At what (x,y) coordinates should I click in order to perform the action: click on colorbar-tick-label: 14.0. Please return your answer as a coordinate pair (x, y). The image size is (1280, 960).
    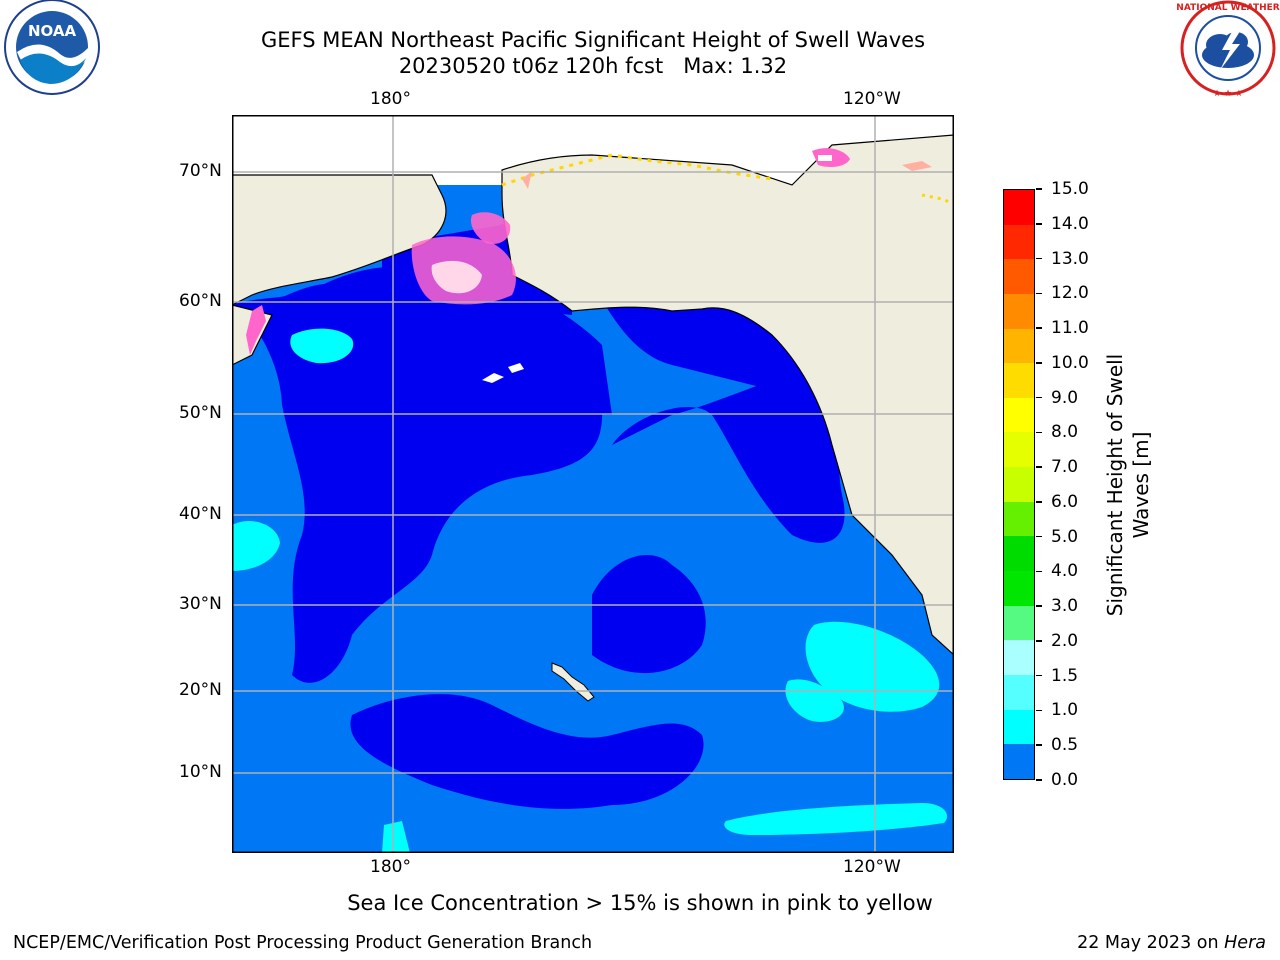
    Looking at the image, I should click on (1070, 223).